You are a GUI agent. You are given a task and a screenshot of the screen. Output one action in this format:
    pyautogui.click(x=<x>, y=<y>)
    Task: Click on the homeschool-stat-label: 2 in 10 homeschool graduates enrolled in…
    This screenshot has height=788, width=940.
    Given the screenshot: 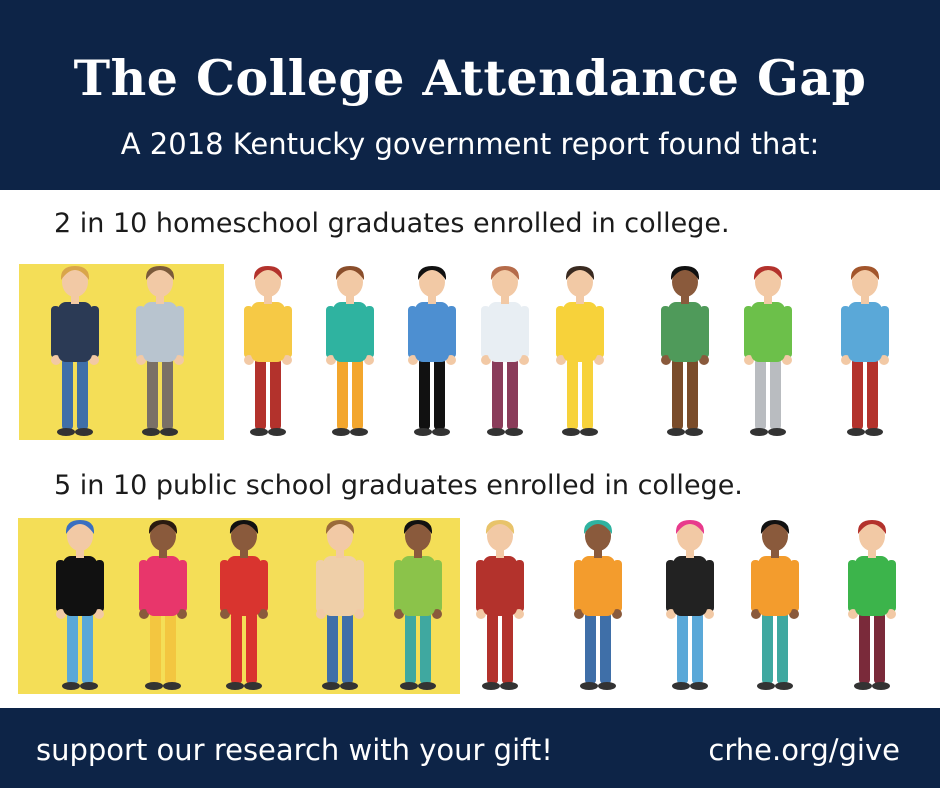 What is the action you would take?
    pyautogui.click(x=392, y=223)
    